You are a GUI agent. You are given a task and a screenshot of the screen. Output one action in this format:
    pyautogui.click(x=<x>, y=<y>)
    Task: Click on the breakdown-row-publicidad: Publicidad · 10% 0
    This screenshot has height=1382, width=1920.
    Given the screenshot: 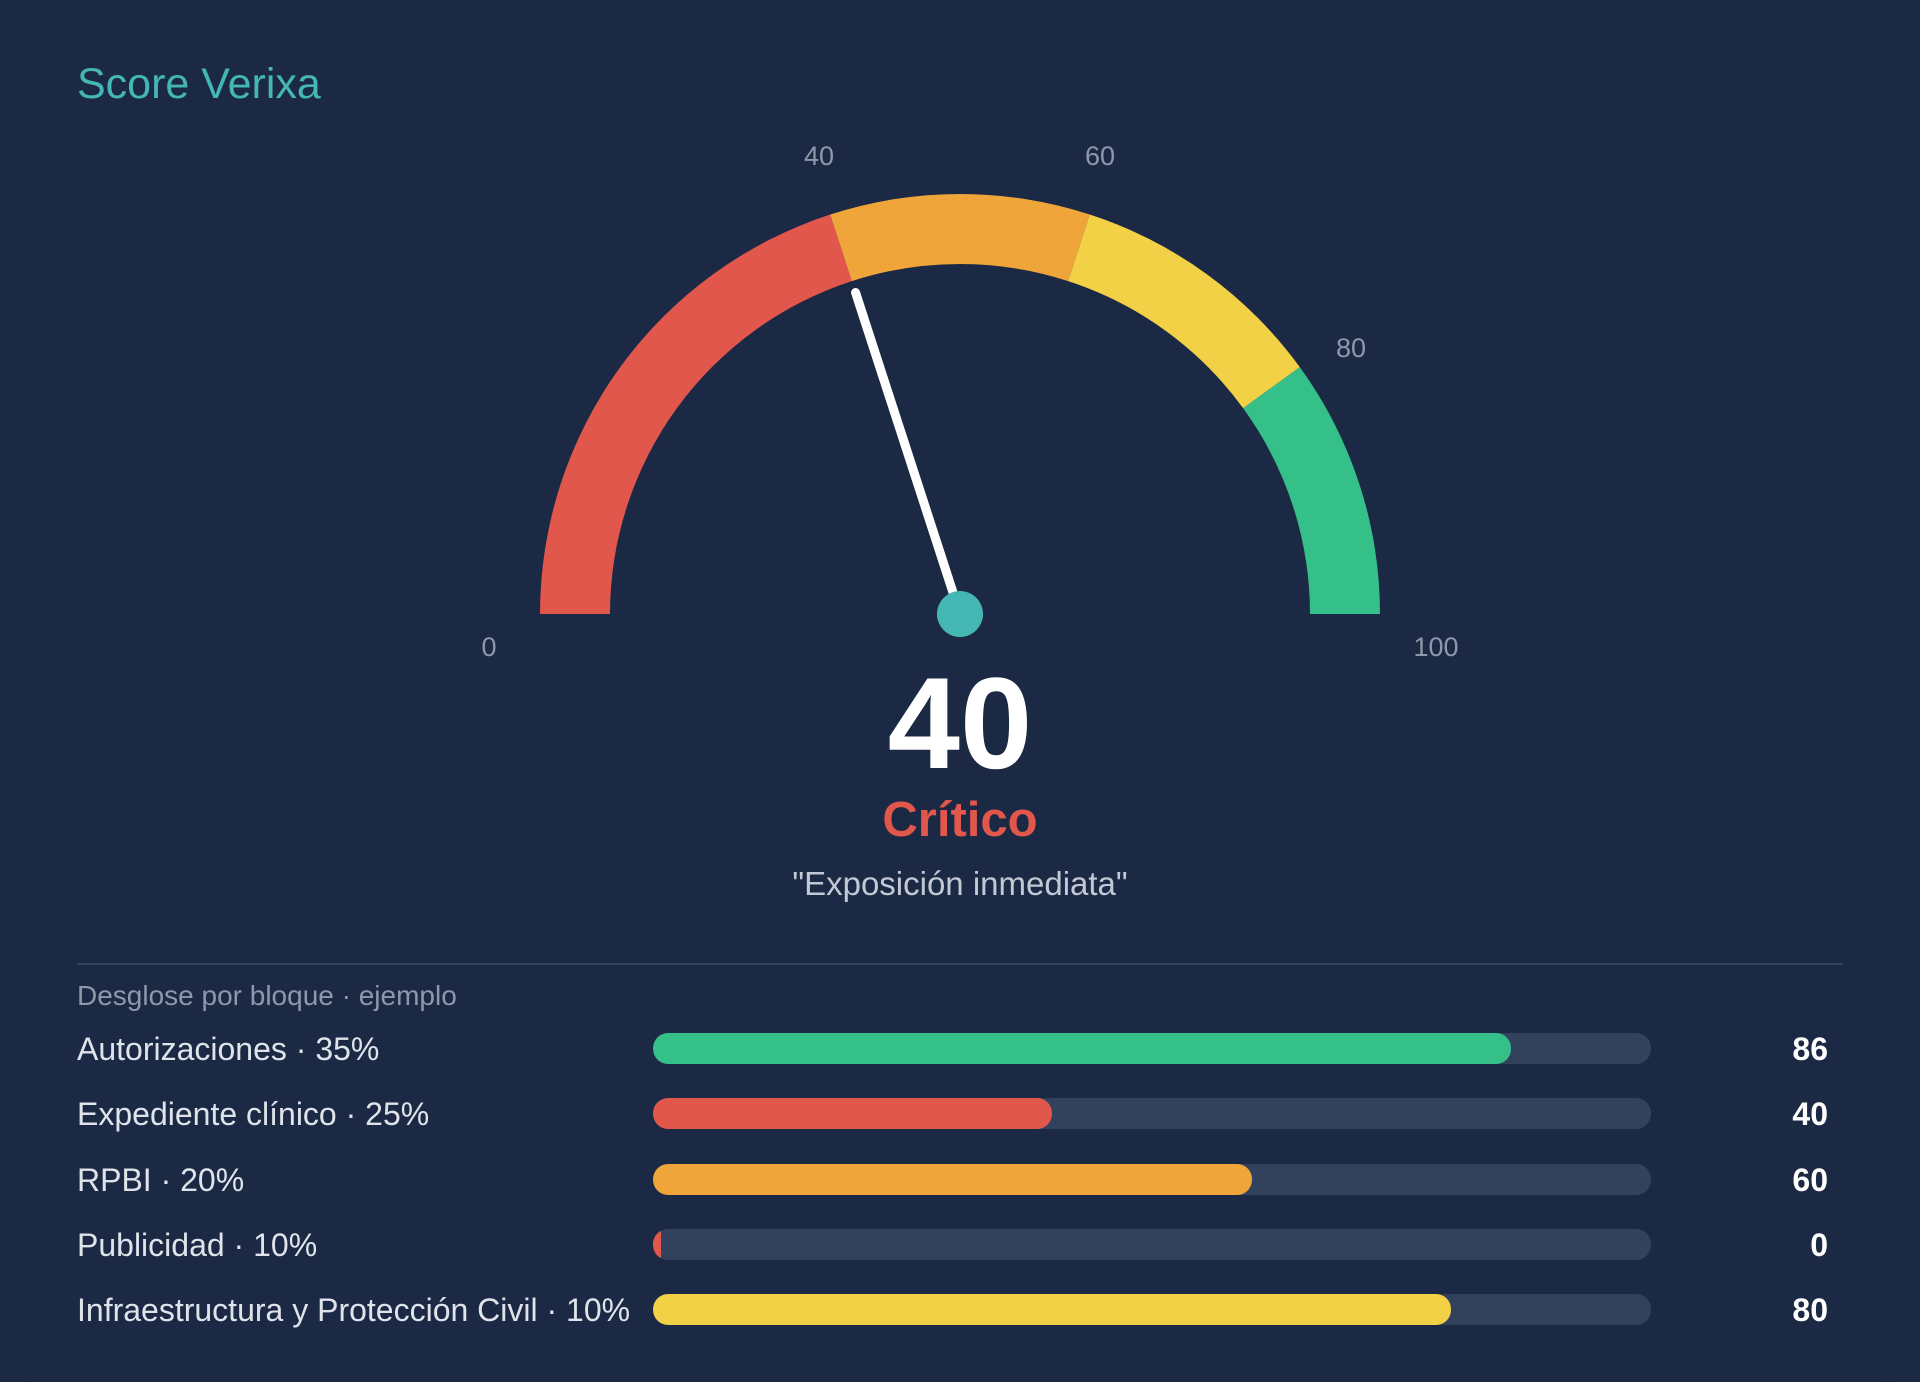 What is the action you would take?
    pyautogui.click(x=960, y=1245)
    